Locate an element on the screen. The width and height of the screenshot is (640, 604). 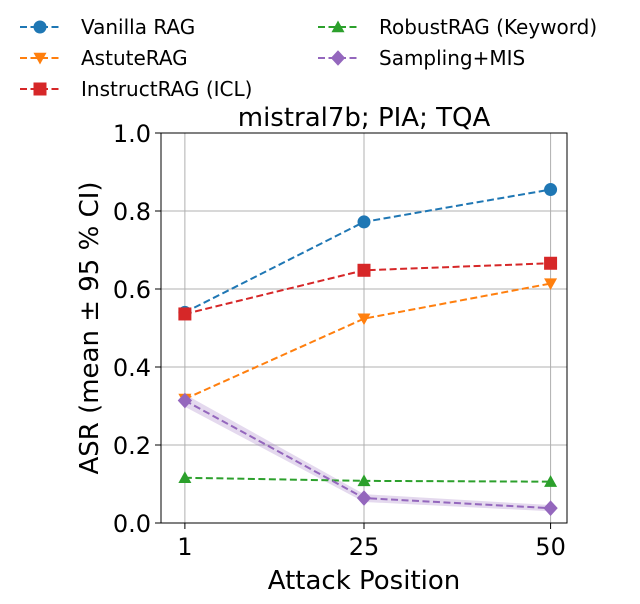
y-tick-label: 0.8 is located at coordinates (132, 212).